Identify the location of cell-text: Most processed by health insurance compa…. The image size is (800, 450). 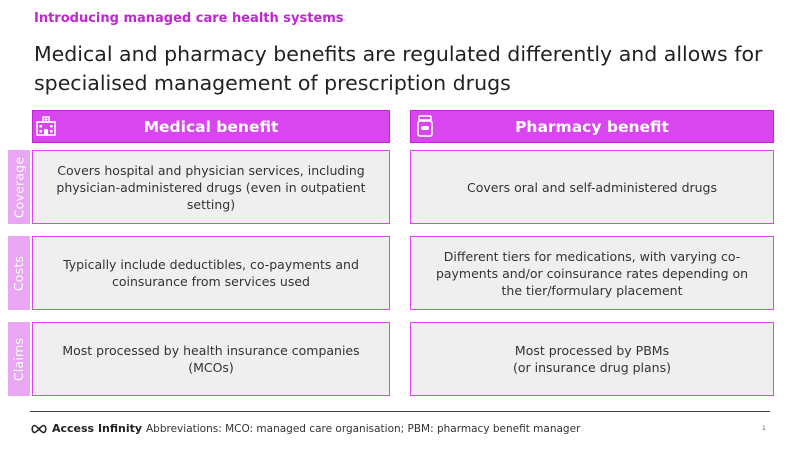
(211, 359).